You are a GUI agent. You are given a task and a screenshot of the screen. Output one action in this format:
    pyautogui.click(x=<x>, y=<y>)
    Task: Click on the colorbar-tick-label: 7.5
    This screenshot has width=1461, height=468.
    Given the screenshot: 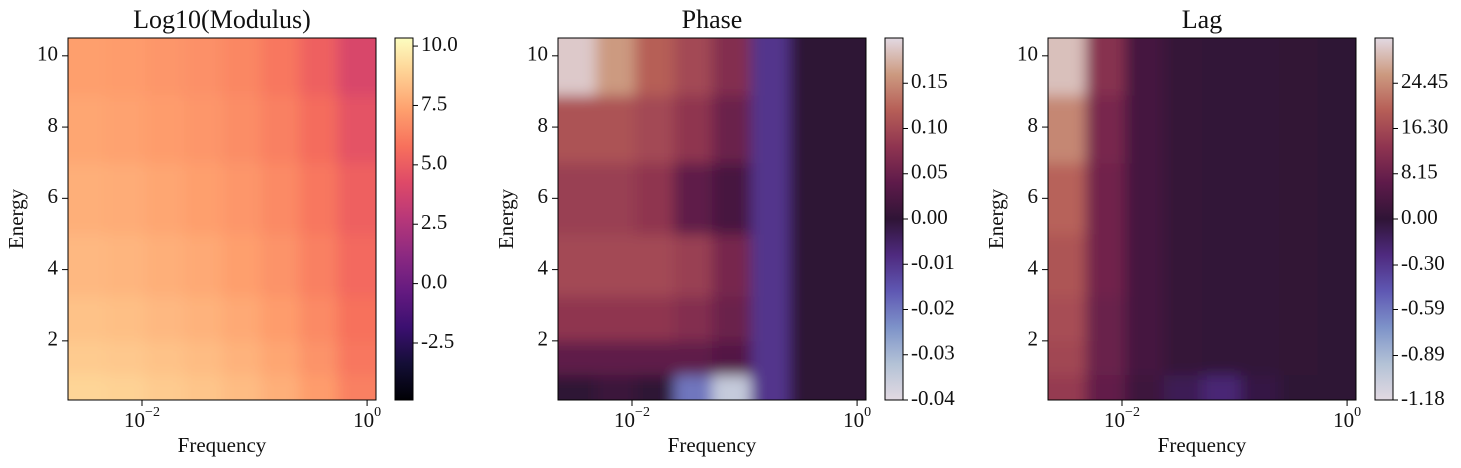 What is the action you would take?
    pyautogui.click(x=434, y=103)
    